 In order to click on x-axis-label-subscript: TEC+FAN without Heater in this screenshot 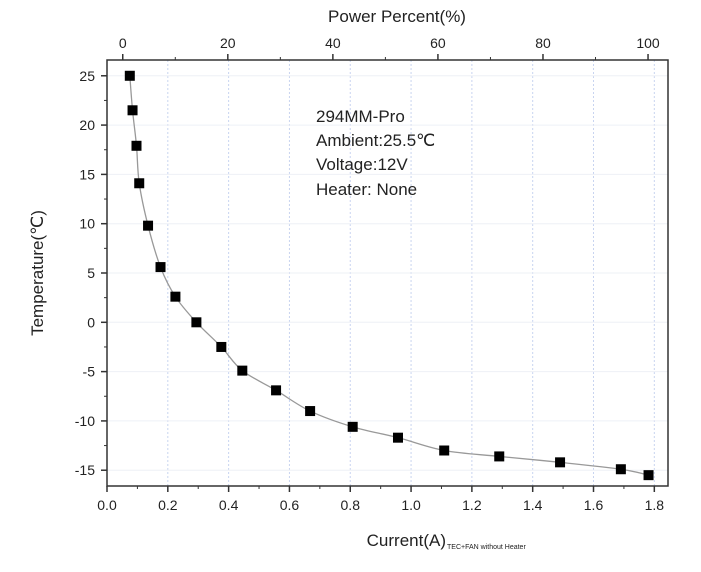, I will do `click(486, 547)`.